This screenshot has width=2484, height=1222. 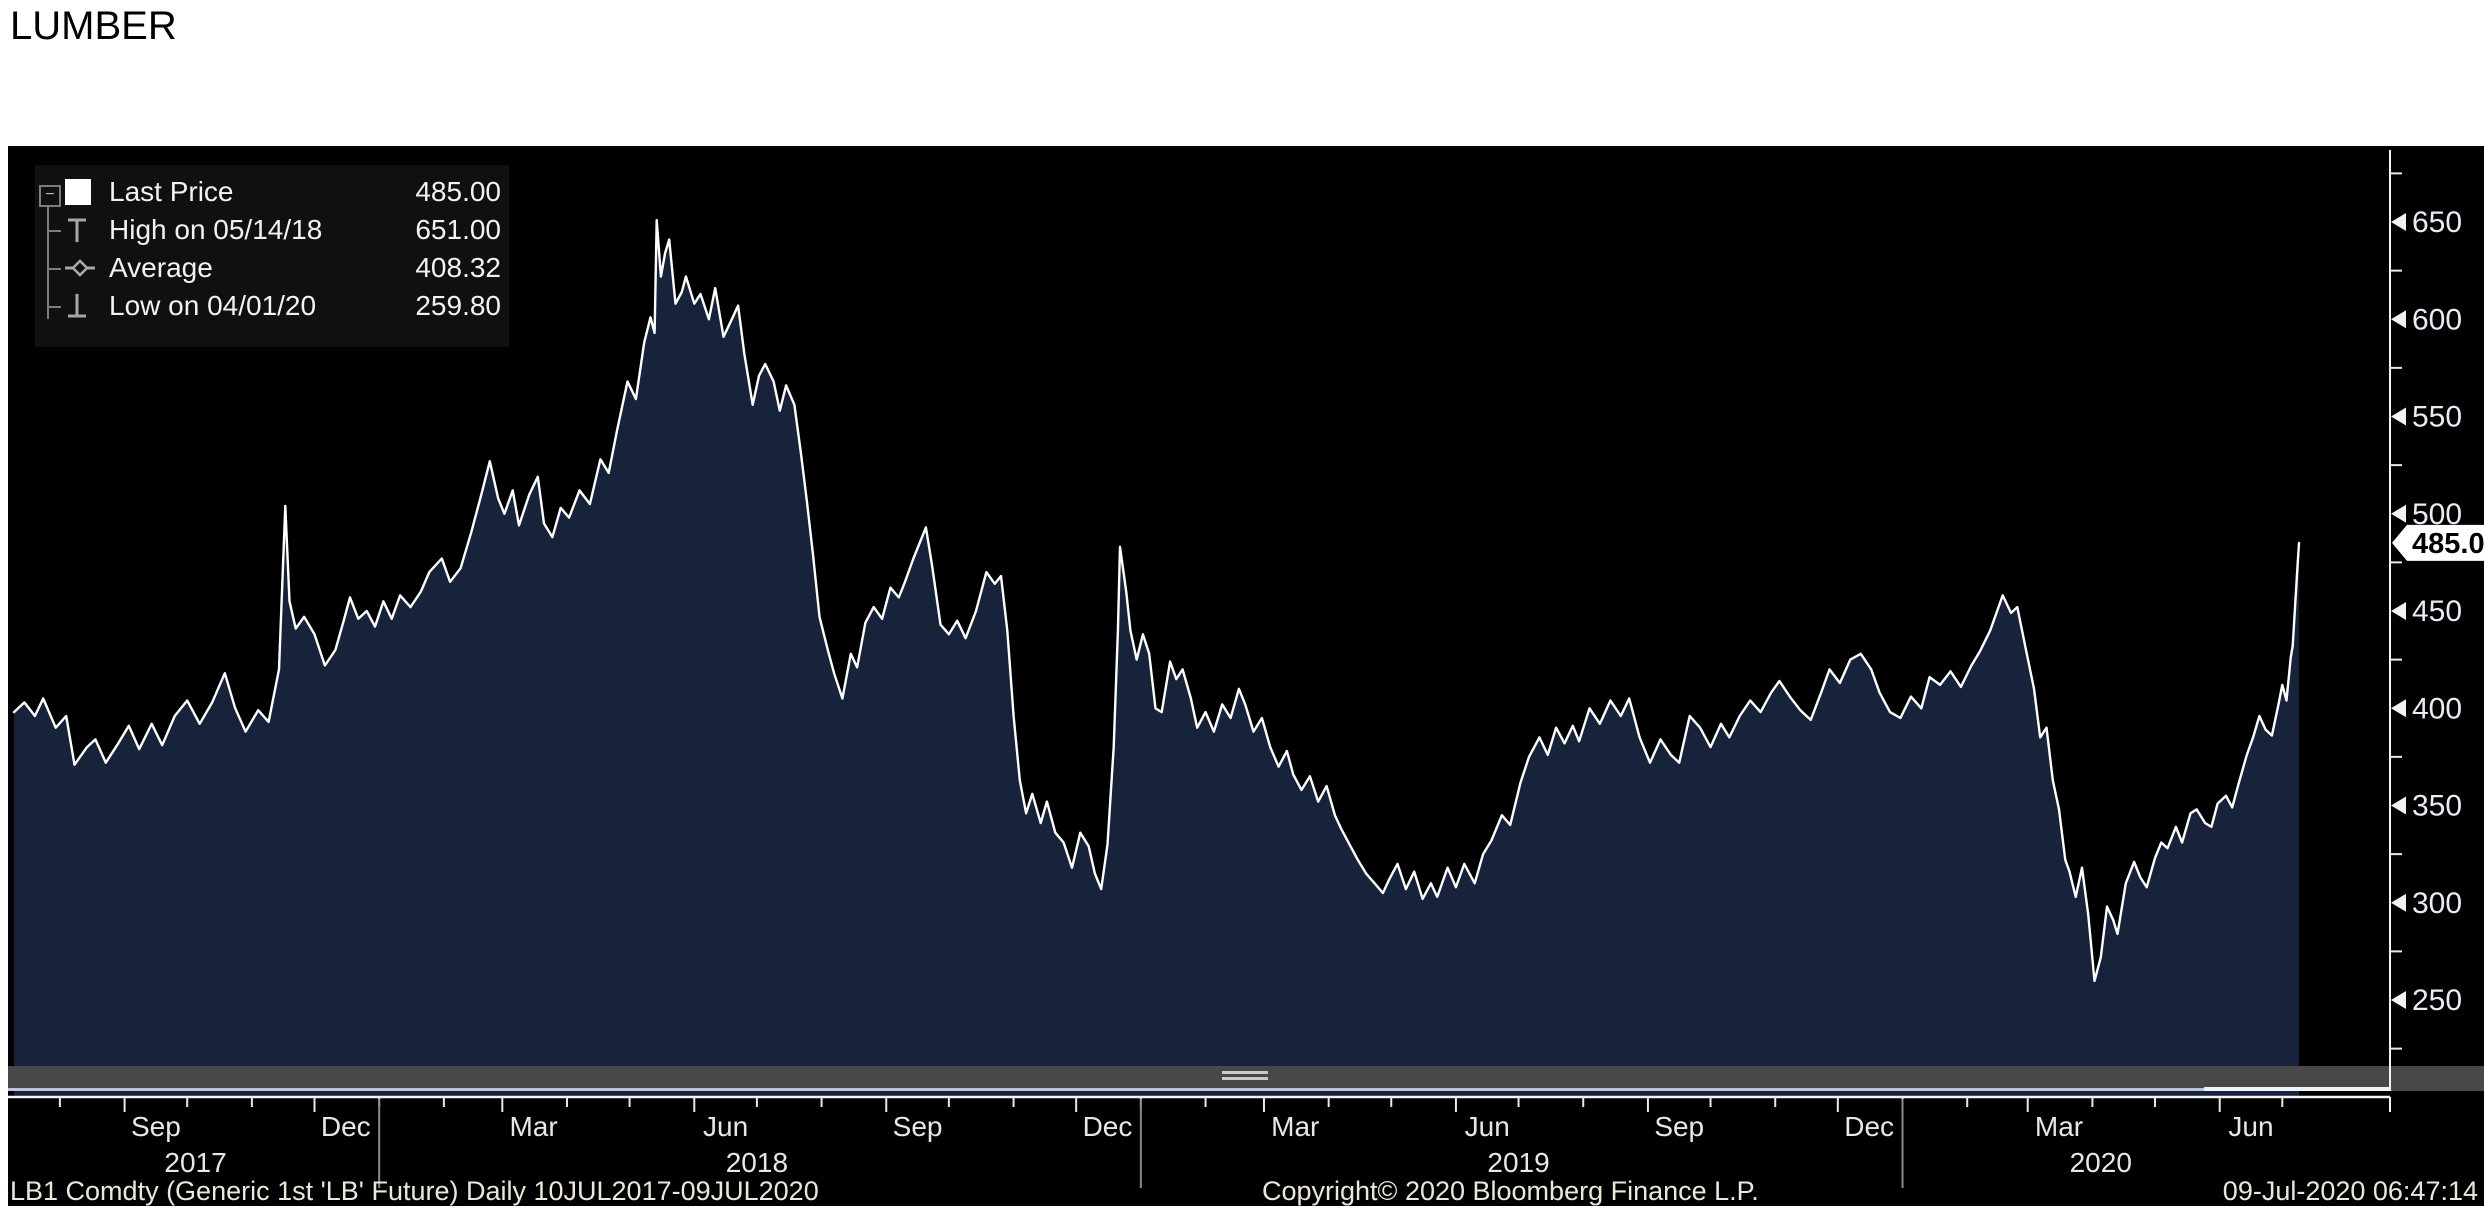 What do you see at coordinates (2101, 1162) in the screenshot?
I see `x-year-label: 2020` at bounding box center [2101, 1162].